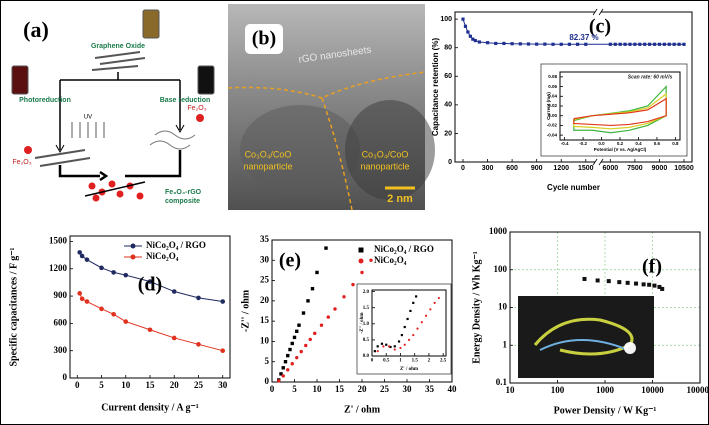  Describe the element at coordinates (620, 143) in the screenshot. I see `x-tick-label: 0.2` at that location.